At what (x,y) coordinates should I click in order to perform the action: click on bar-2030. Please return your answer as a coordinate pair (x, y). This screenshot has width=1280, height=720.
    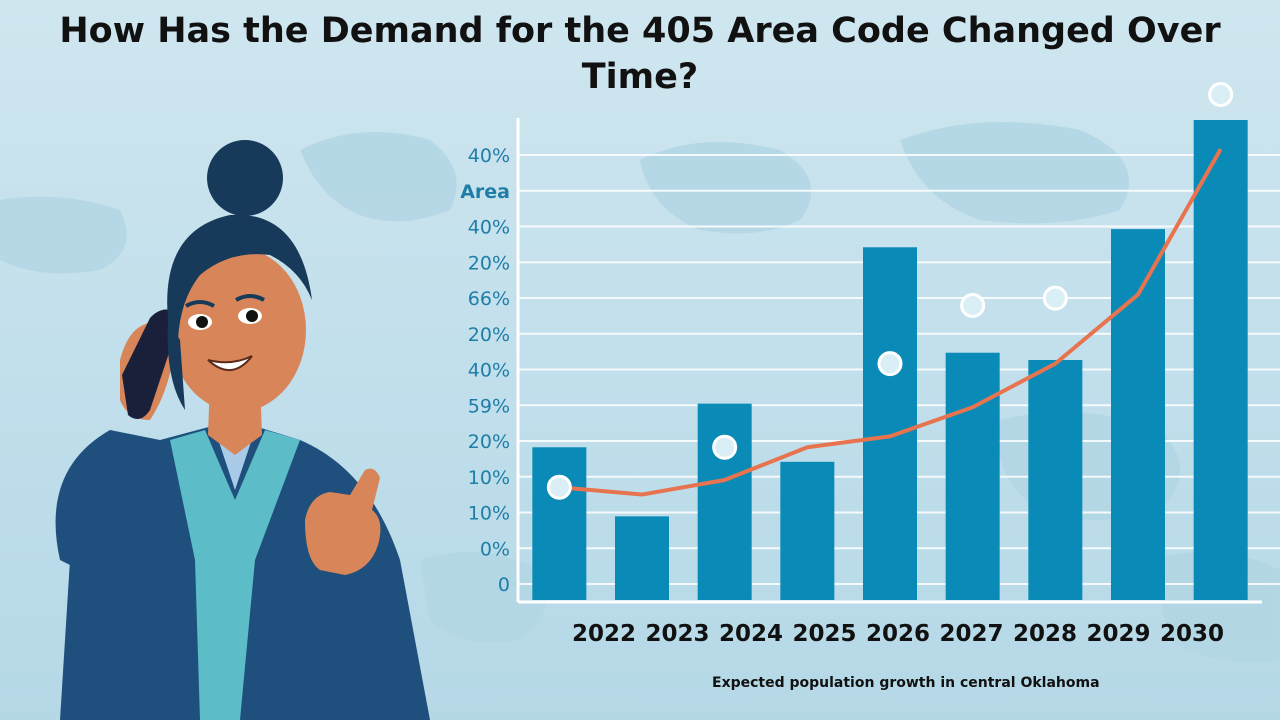
    Looking at the image, I should click on (1220, 360).